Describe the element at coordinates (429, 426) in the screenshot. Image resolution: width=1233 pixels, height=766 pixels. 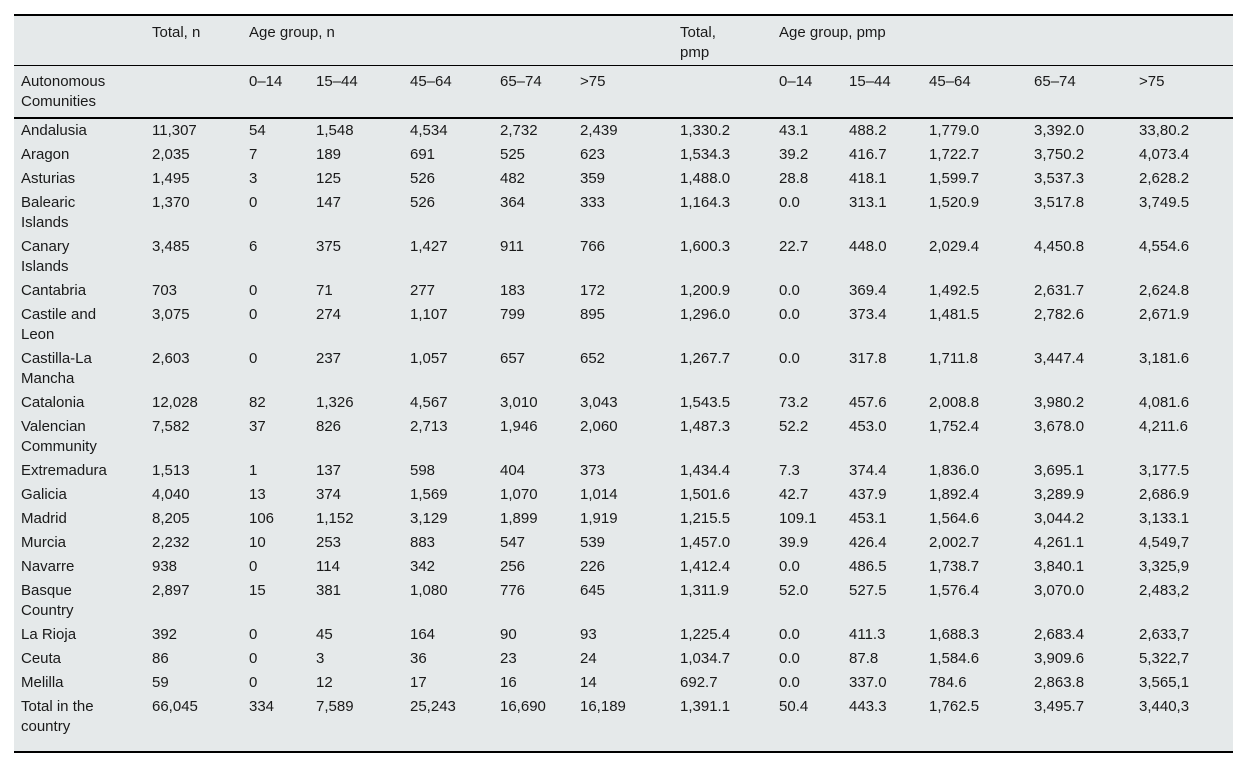
I see `data-cell: 2,713` at that location.